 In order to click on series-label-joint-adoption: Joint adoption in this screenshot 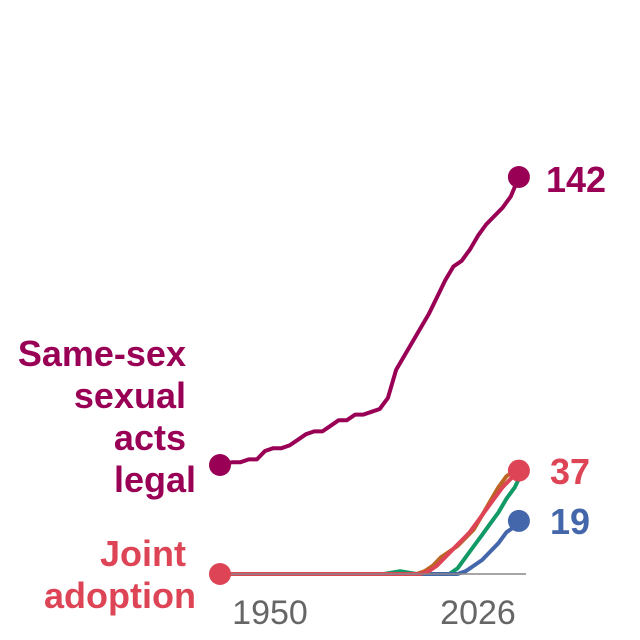, I will do `click(120, 574)`.